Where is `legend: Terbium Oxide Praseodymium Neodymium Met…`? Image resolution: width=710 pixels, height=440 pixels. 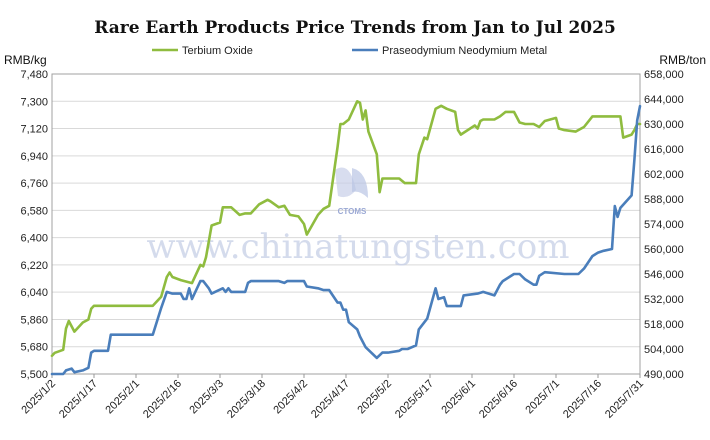
legend: Terbium Oxide Praseodymium Neodymium Met… is located at coordinates (349, 51).